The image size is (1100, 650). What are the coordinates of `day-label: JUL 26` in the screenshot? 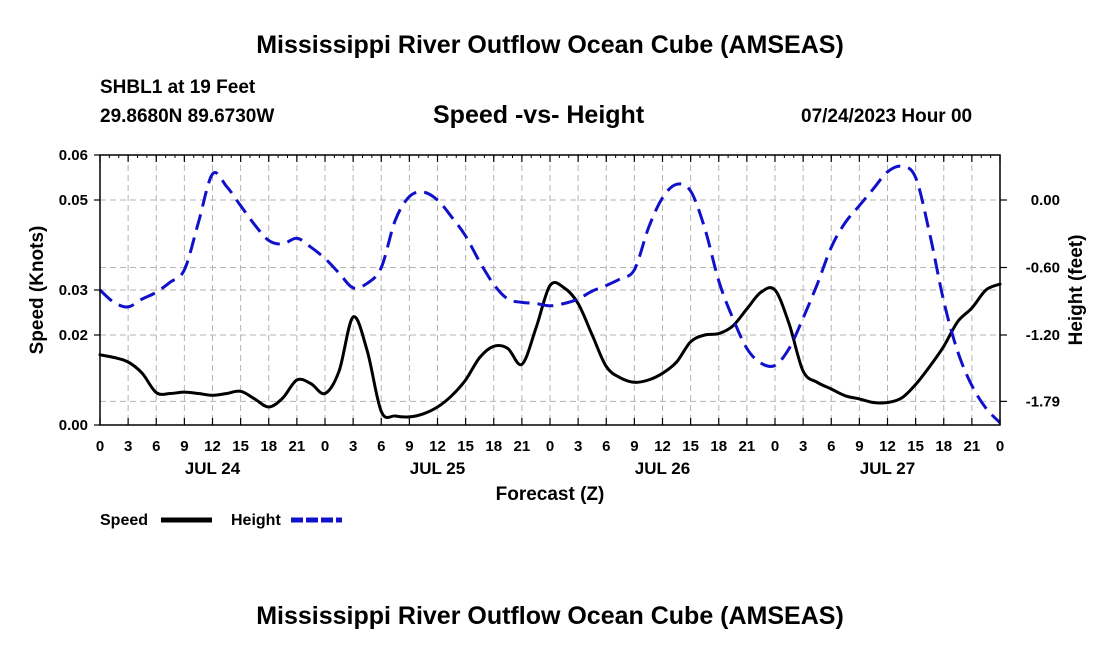 It's located at (662, 468).